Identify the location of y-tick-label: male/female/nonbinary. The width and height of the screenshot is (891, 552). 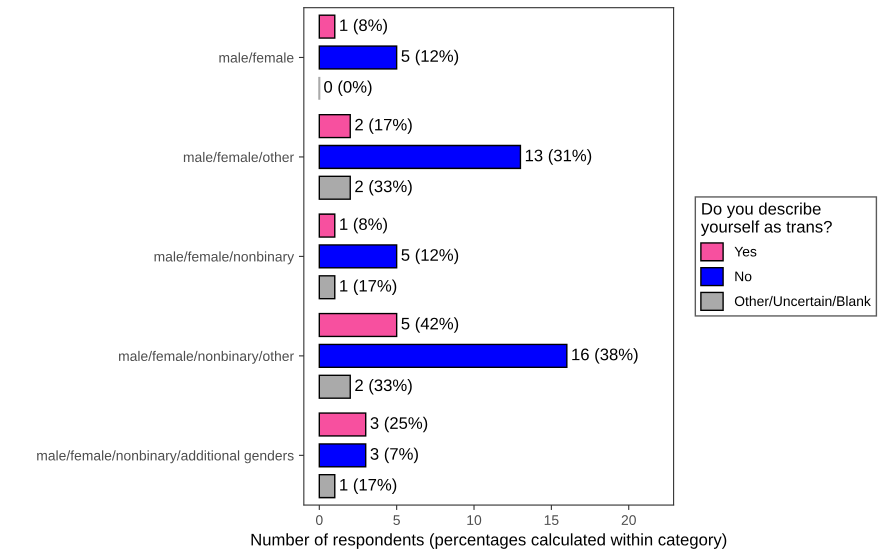
(224, 257).